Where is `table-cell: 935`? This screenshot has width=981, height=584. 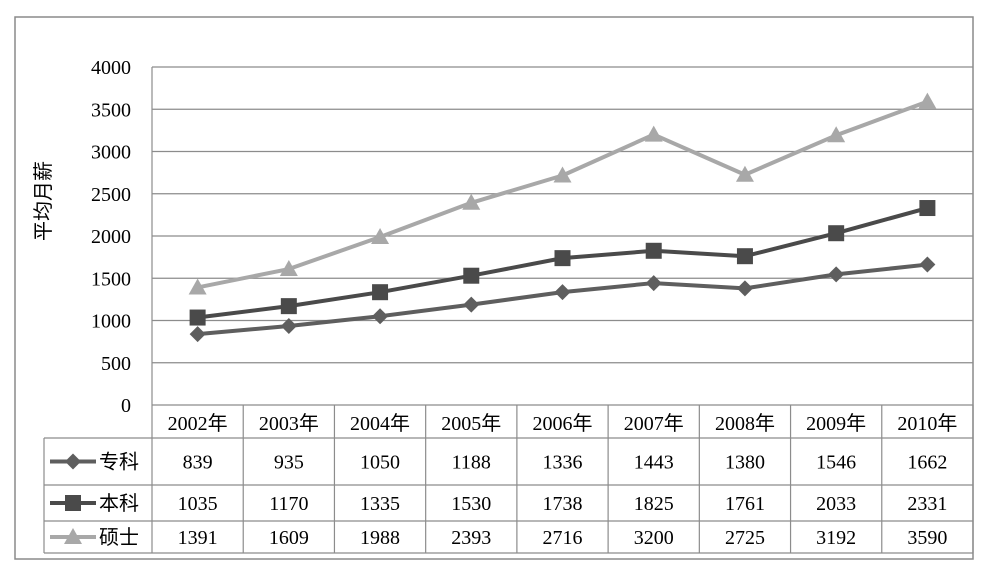 table-cell: 935 is located at coordinates (289, 463).